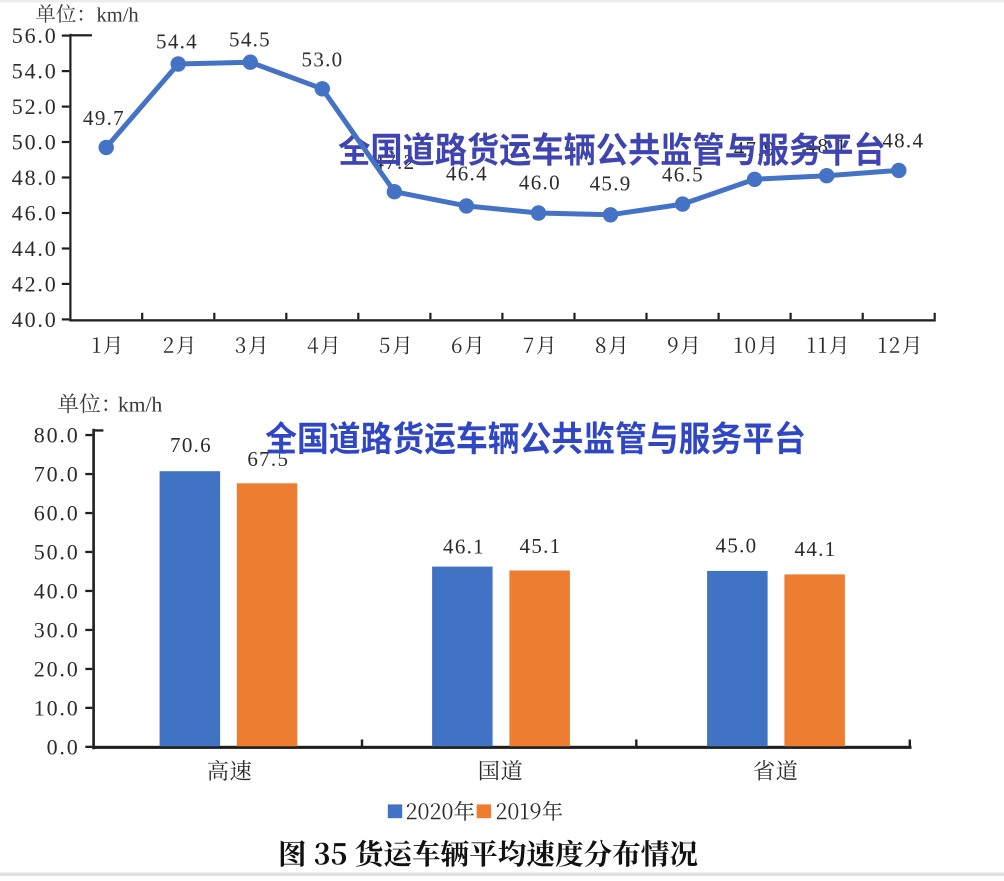 Image resolution: width=1004 pixels, height=881 pixels. What do you see at coordinates (683, 174) in the screenshot?
I see `svg-text: 46.5` at bounding box center [683, 174].